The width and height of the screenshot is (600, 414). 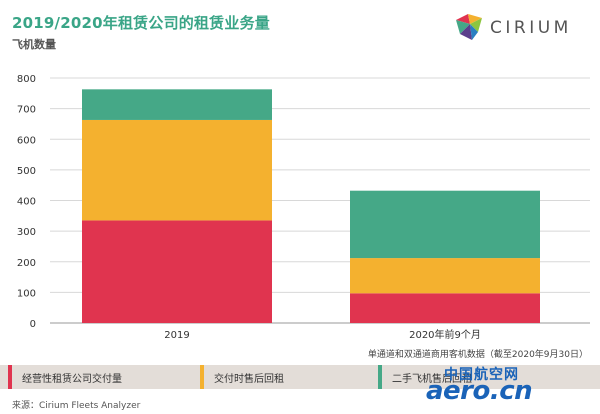 What do you see at coordinates (76, 406) in the screenshot?
I see `data-source: 来源：Cirium Fleets Analyzer` at bounding box center [76, 406].